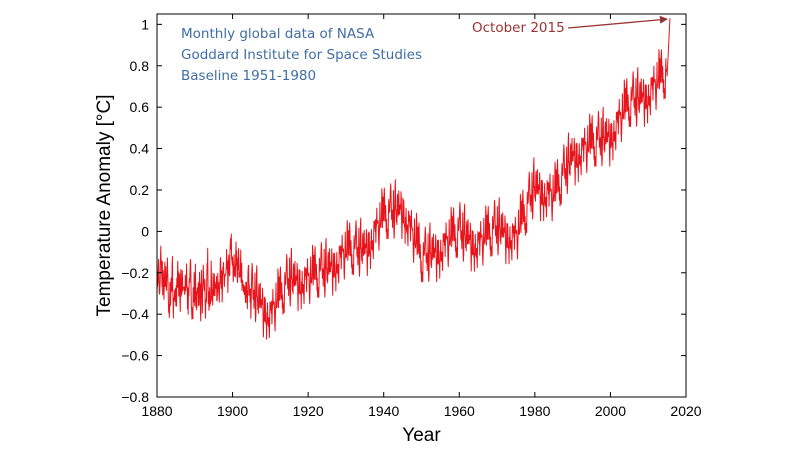 This screenshot has height=449, width=800. Describe the element at coordinates (104, 206) in the screenshot. I see `y-axis-title: Temperature Anomaly [°C]` at that location.